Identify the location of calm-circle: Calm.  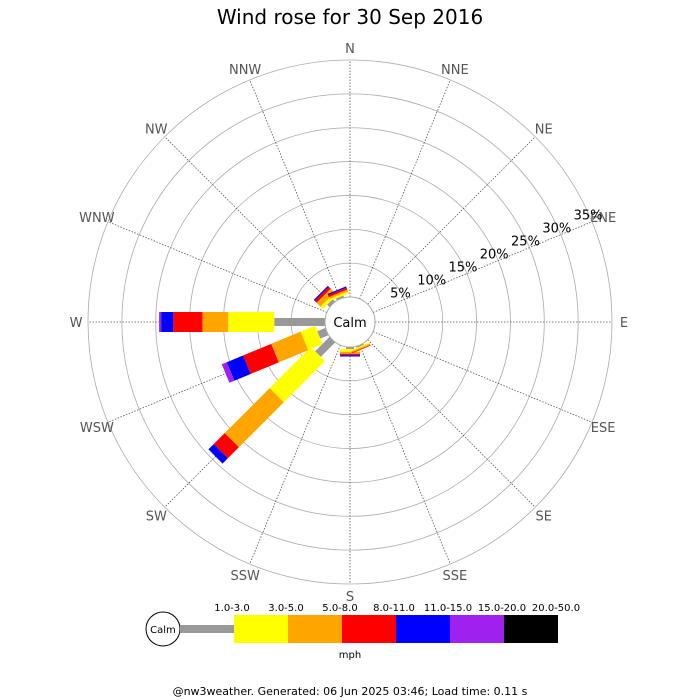
(350, 322).